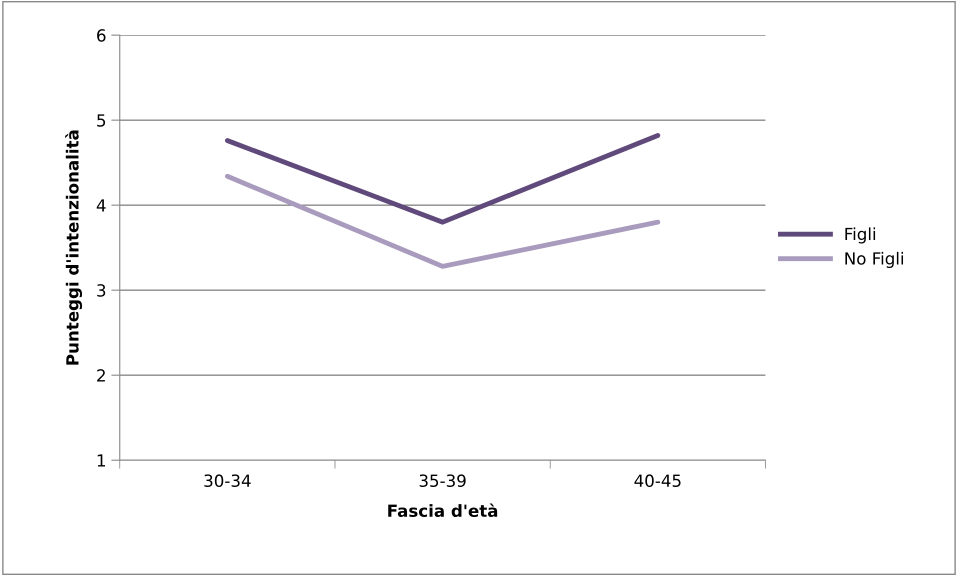 This screenshot has height=576, width=958. Describe the element at coordinates (443, 481) in the screenshot. I see `x-tick-label: 35-39` at that location.